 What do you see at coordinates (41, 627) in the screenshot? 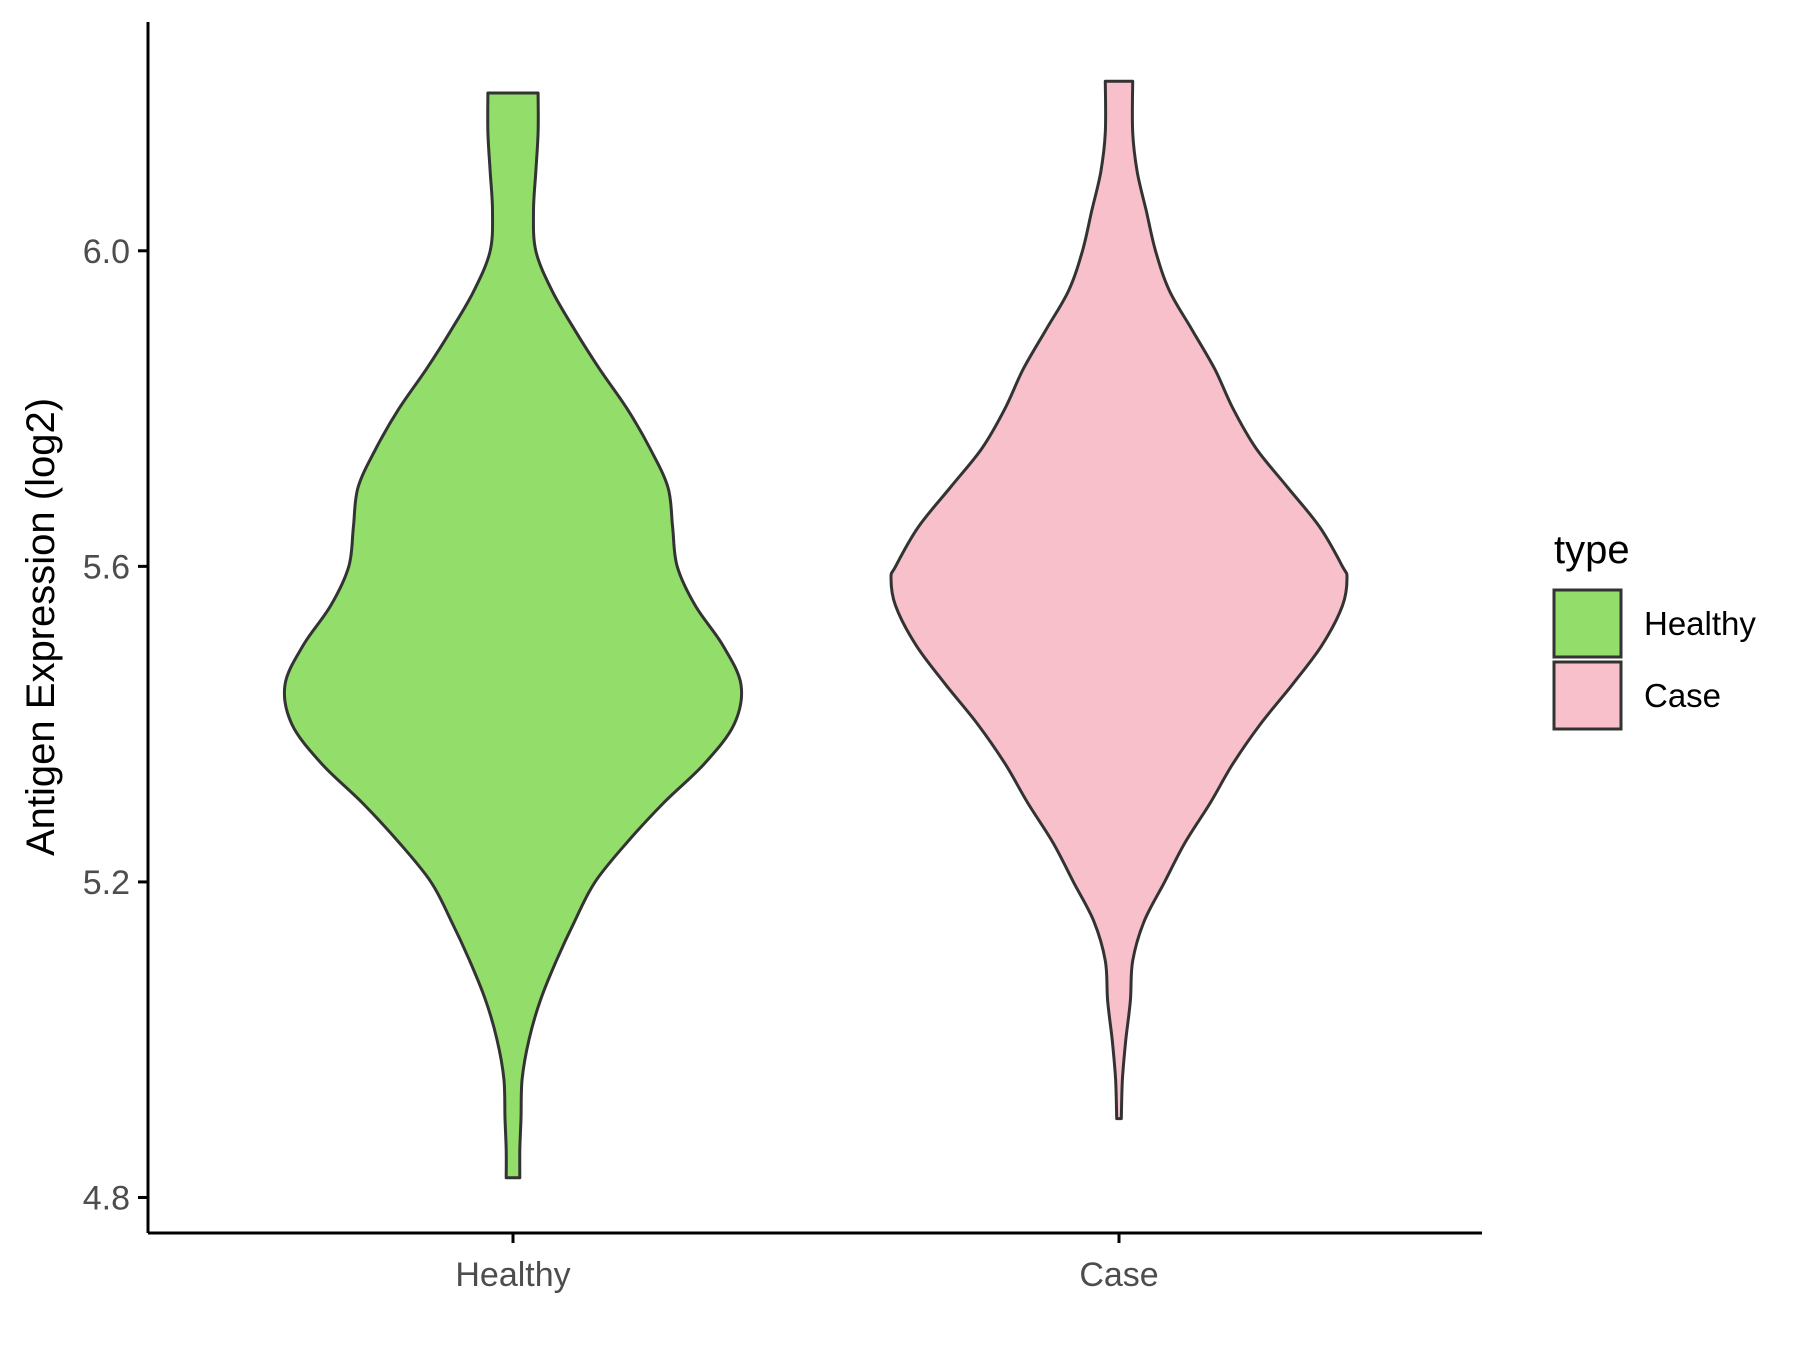
I see `y-axis-title: Antigen Expression (log2)` at bounding box center [41, 627].